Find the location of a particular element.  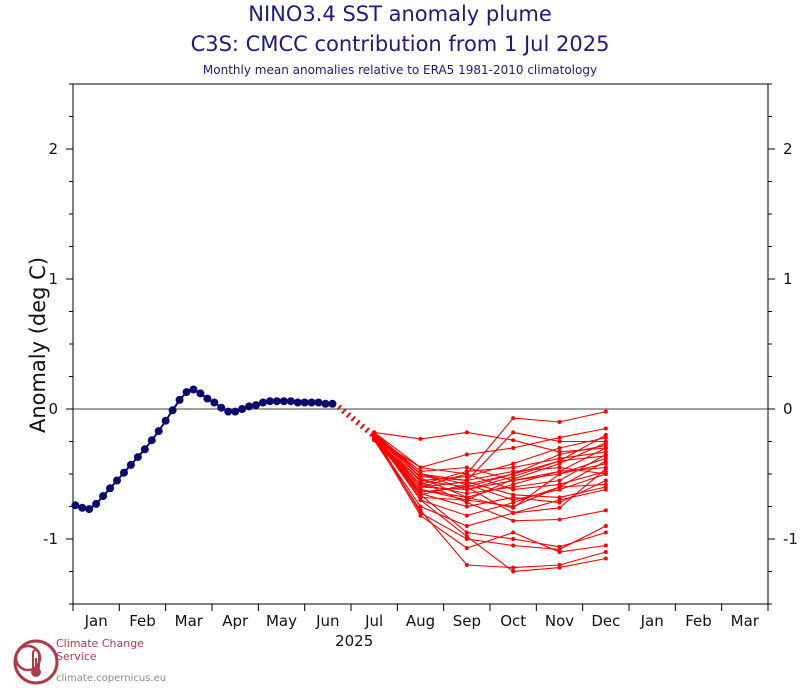

x-tick-label: Dec is located at coordinates (605, 621).